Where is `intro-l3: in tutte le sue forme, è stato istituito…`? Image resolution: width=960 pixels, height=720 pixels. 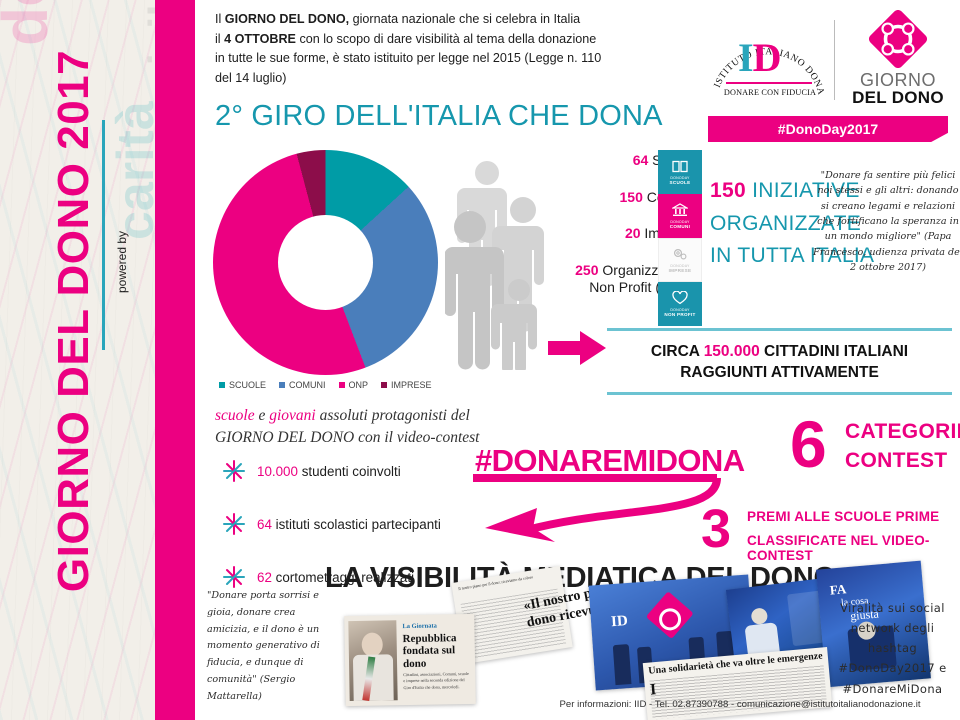
intro-l3: in tutte le sue forme, è stato istituito… is located at coordinates (408, 58).